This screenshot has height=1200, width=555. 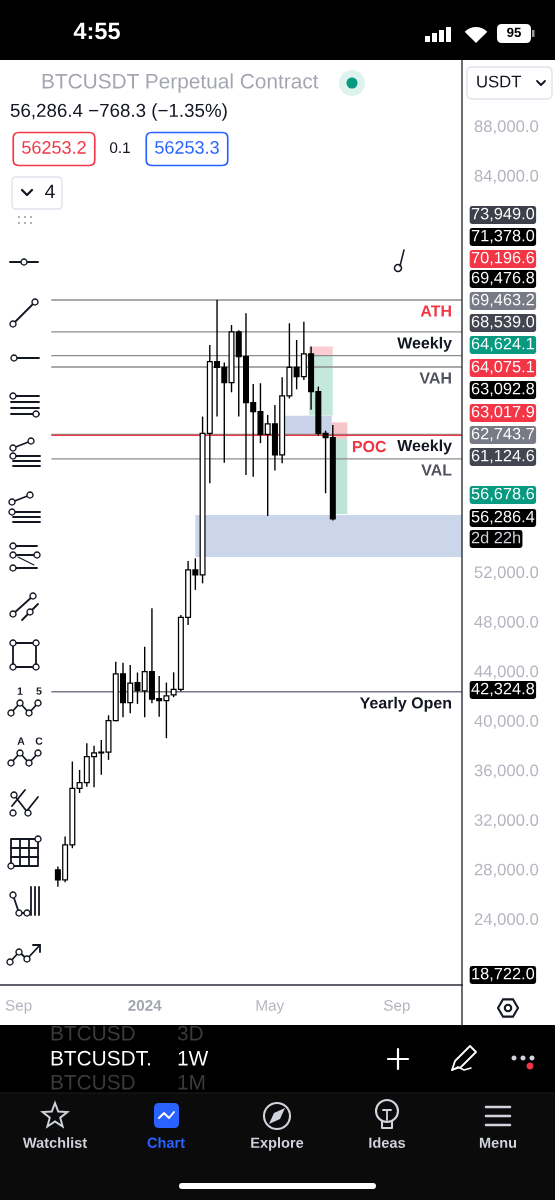 I want to click on text: 70,196.6, so click(x=503, y=258).